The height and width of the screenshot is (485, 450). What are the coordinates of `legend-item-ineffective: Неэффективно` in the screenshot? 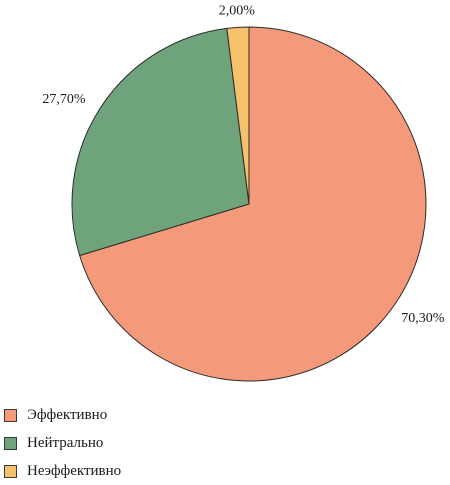 It's located at (62, 471).